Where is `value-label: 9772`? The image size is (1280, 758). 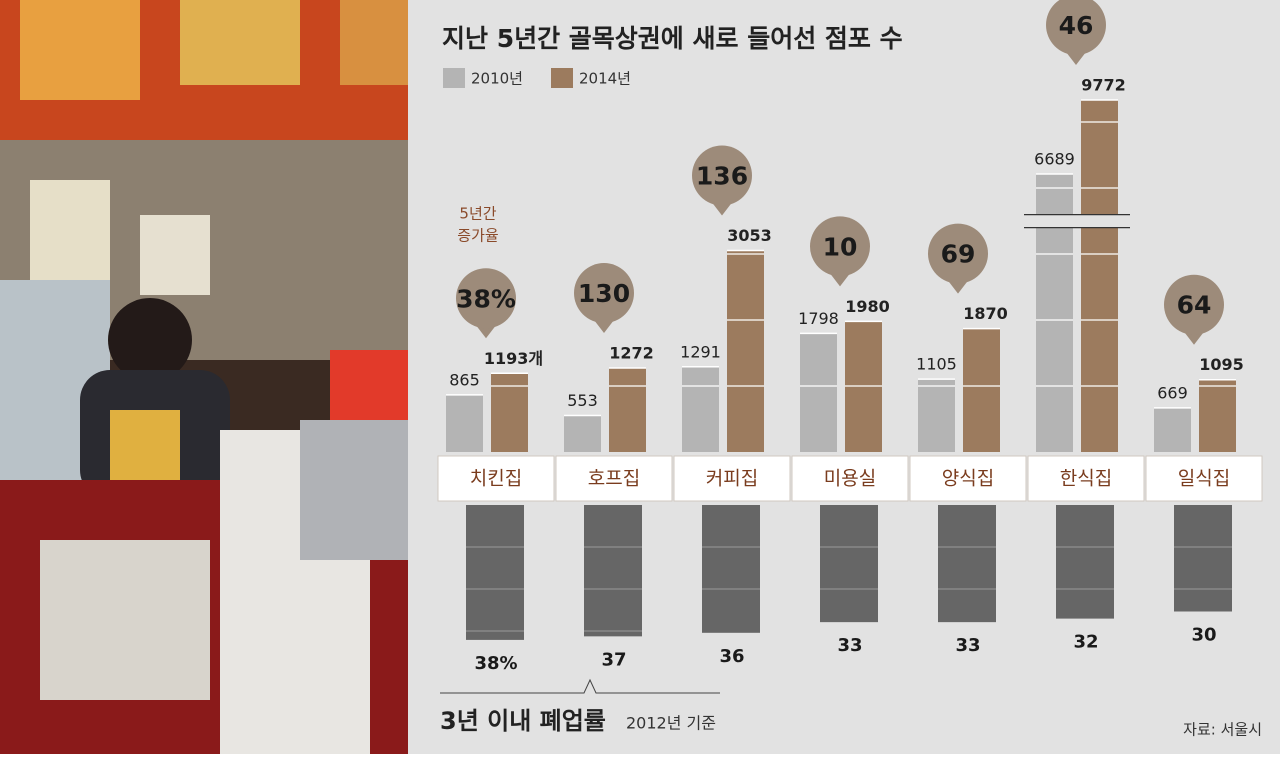
value-label: 9772 is located at coordinates (1103, 85).